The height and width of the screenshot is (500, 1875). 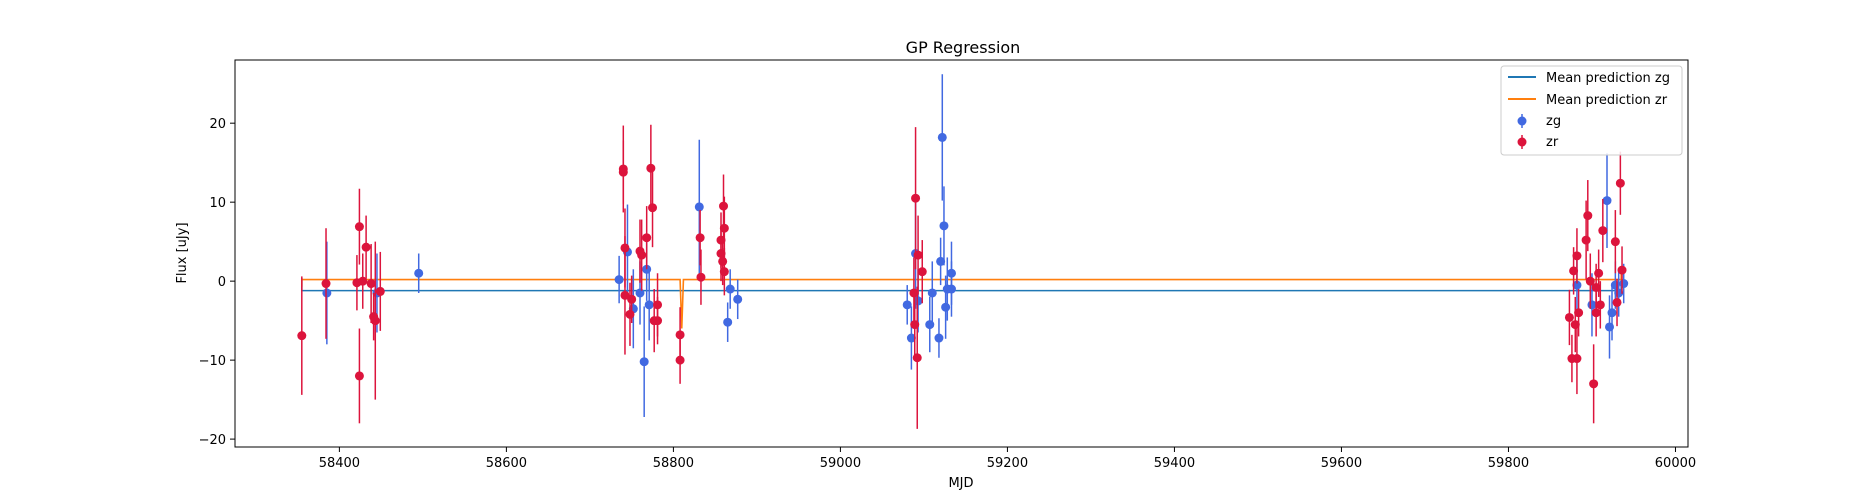 What do you see at coordinates (339, 463) in the screenshot?
I see `x-tick-label: 58400` at bounding box center [339, 463].